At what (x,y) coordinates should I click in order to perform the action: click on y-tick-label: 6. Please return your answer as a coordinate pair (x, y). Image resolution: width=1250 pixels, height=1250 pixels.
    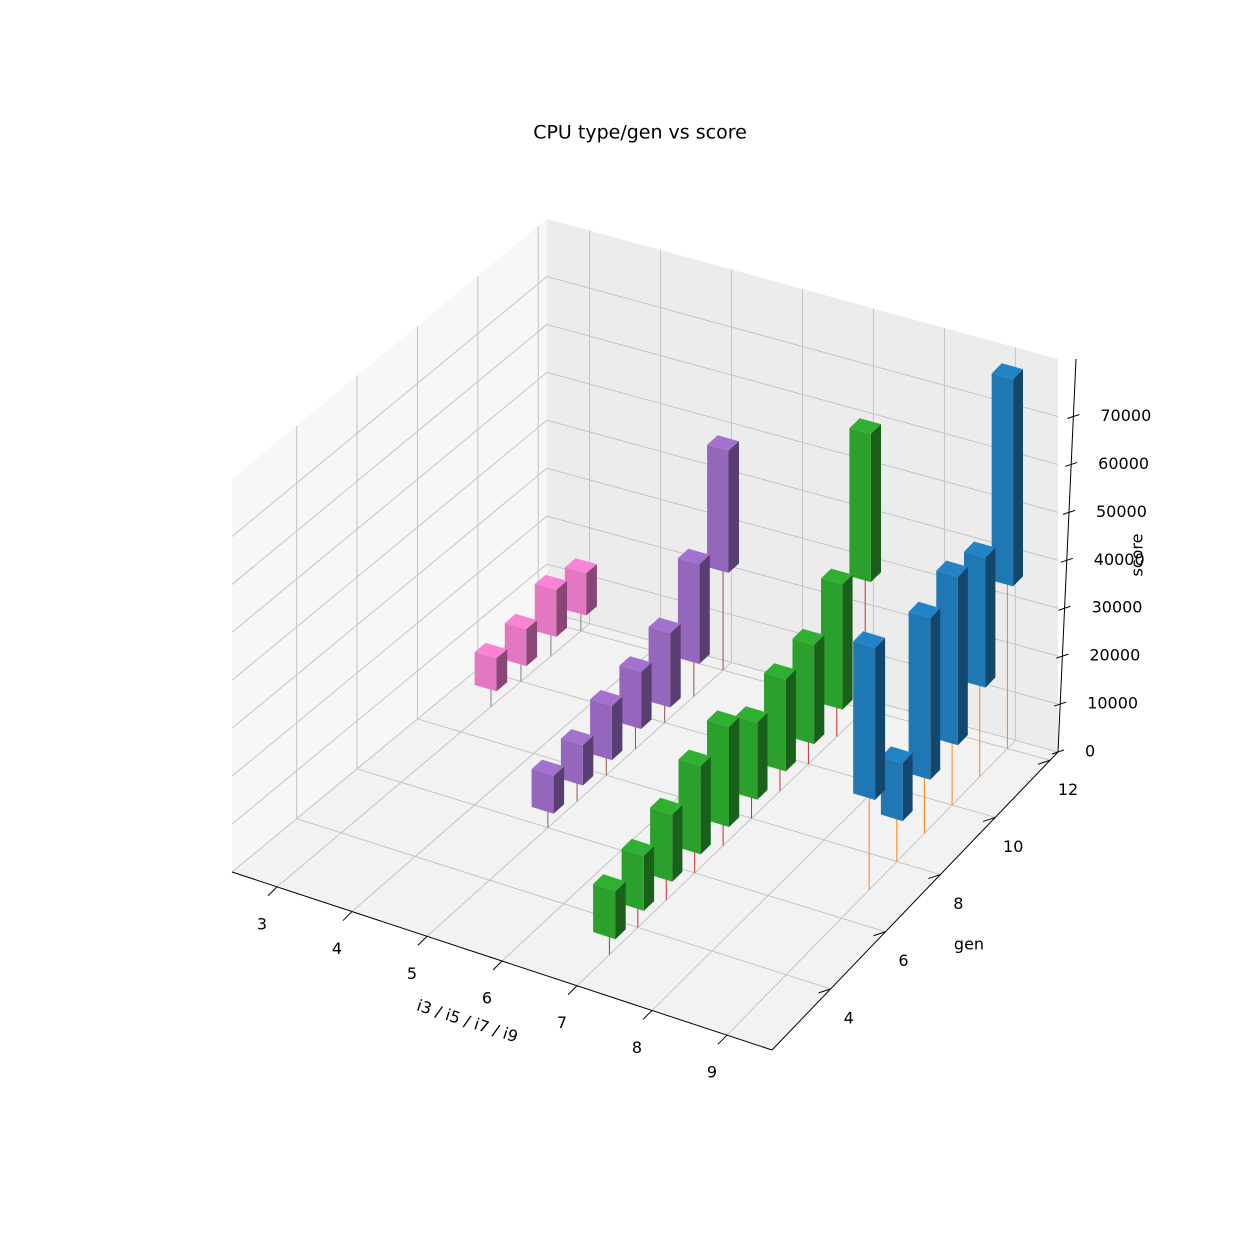
    Looking at the image, I should click on (903, 960).